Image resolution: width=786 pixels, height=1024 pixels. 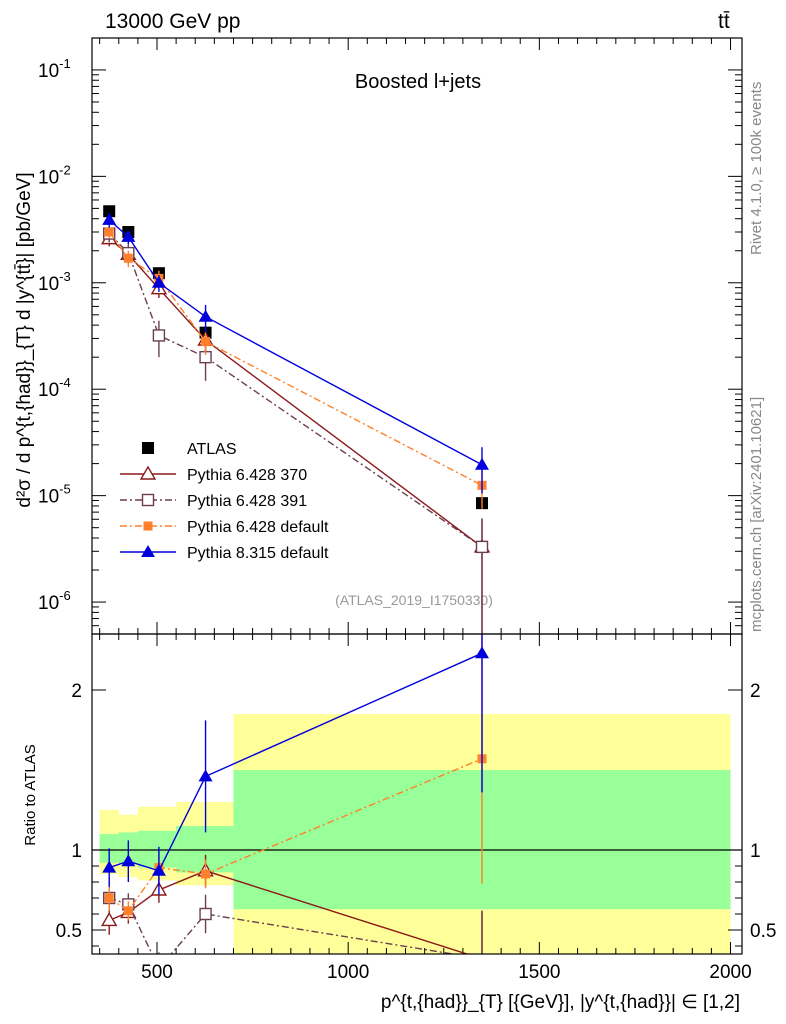 What do you see at coordinates (76, 691) in the screenshot?
I see `y-tick-label: 2` at bounding box center [76, 691].